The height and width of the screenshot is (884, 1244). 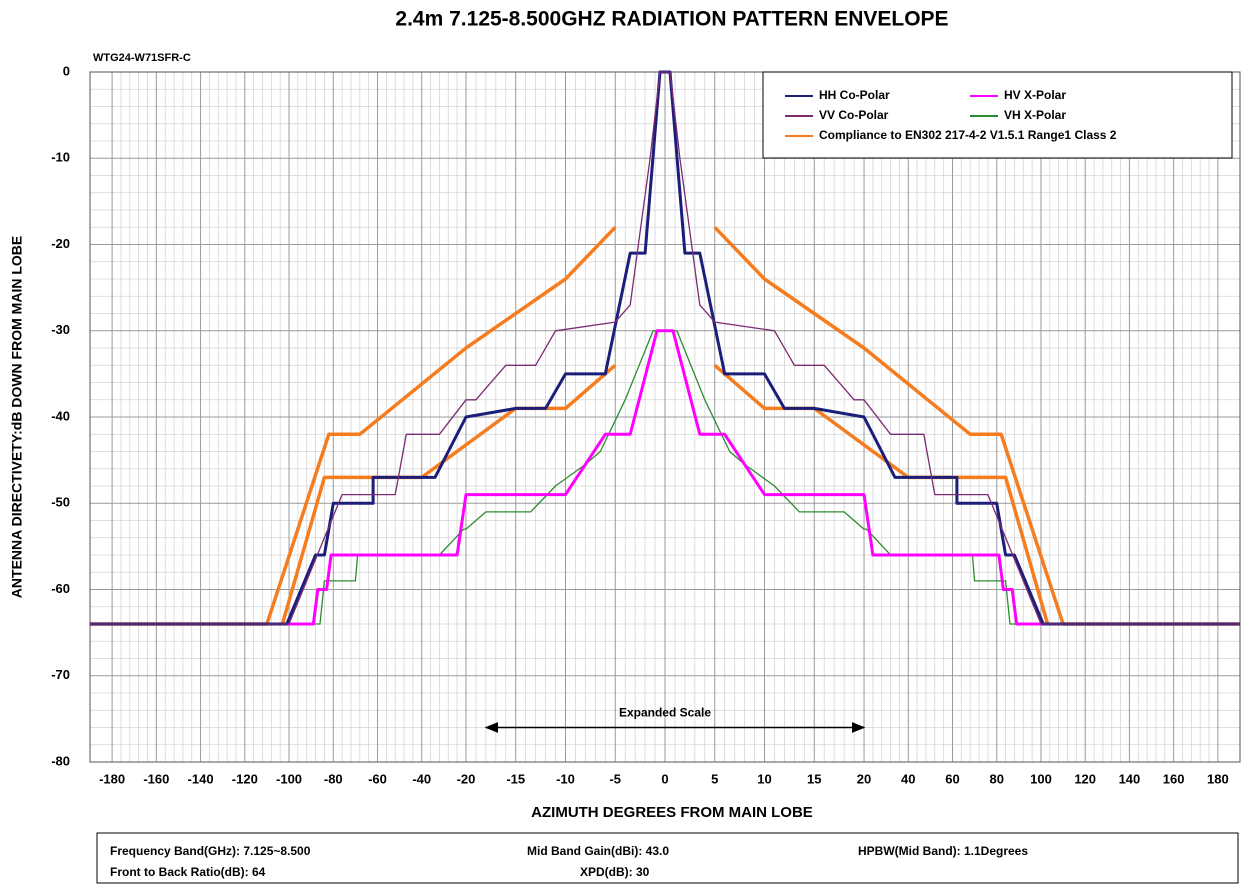 I want to click on legend-label: HH Co-Polar, so click(x=854, y=95).